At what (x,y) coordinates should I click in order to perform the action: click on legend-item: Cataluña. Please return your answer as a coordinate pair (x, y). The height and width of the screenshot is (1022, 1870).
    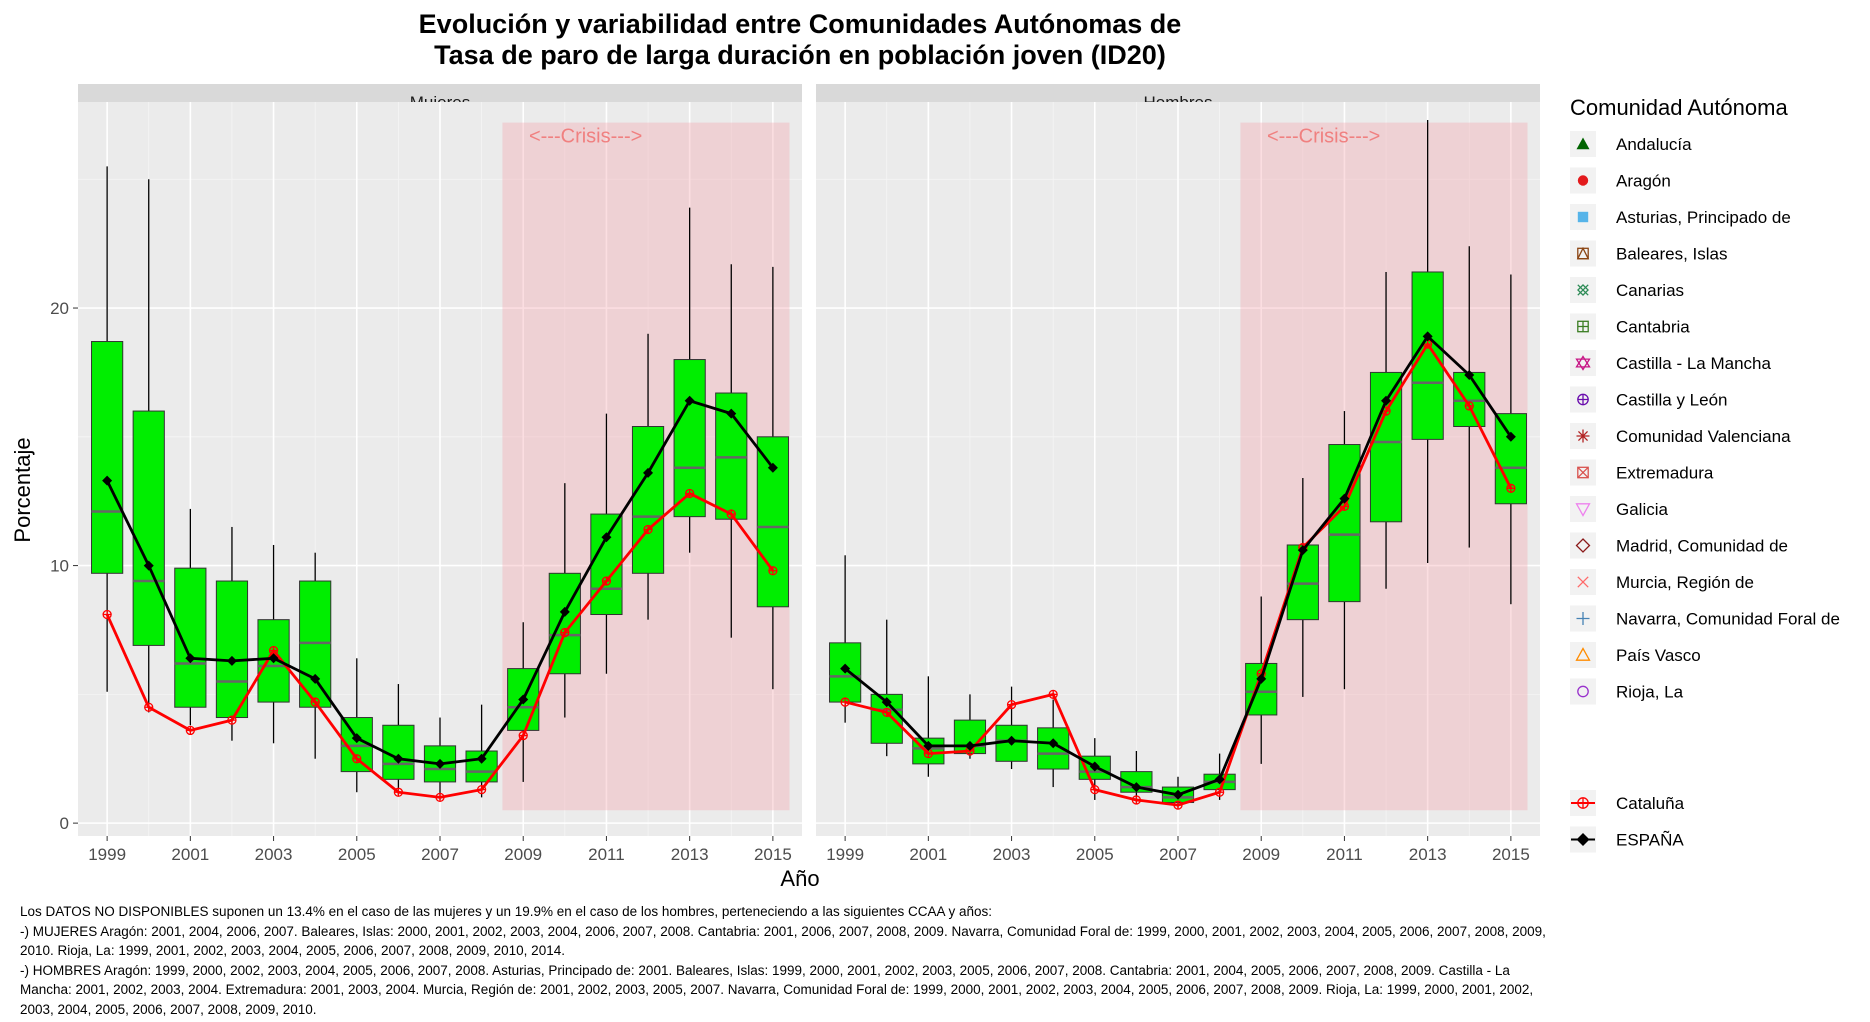
    Looking at the image, I should click on (1627, 803).